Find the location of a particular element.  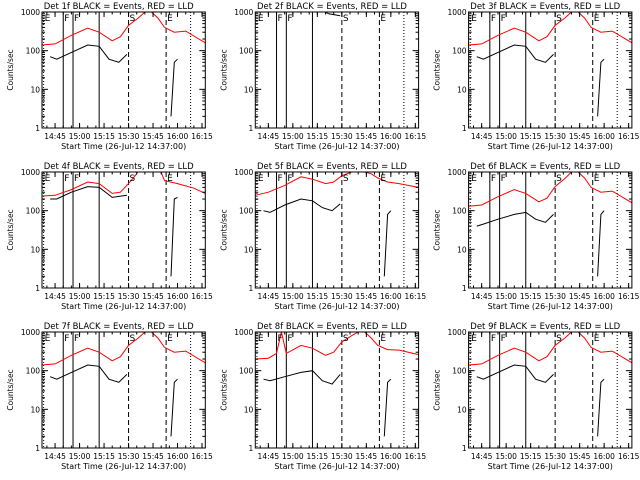

x-tick-label: 15:30 is located at coordinates (129, 136).